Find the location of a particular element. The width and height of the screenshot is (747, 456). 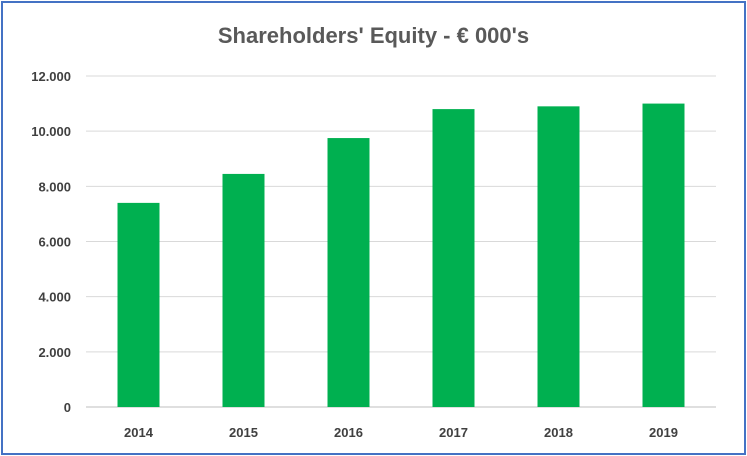

x-tick-label: 2016 is located at coordinates (348, 432).